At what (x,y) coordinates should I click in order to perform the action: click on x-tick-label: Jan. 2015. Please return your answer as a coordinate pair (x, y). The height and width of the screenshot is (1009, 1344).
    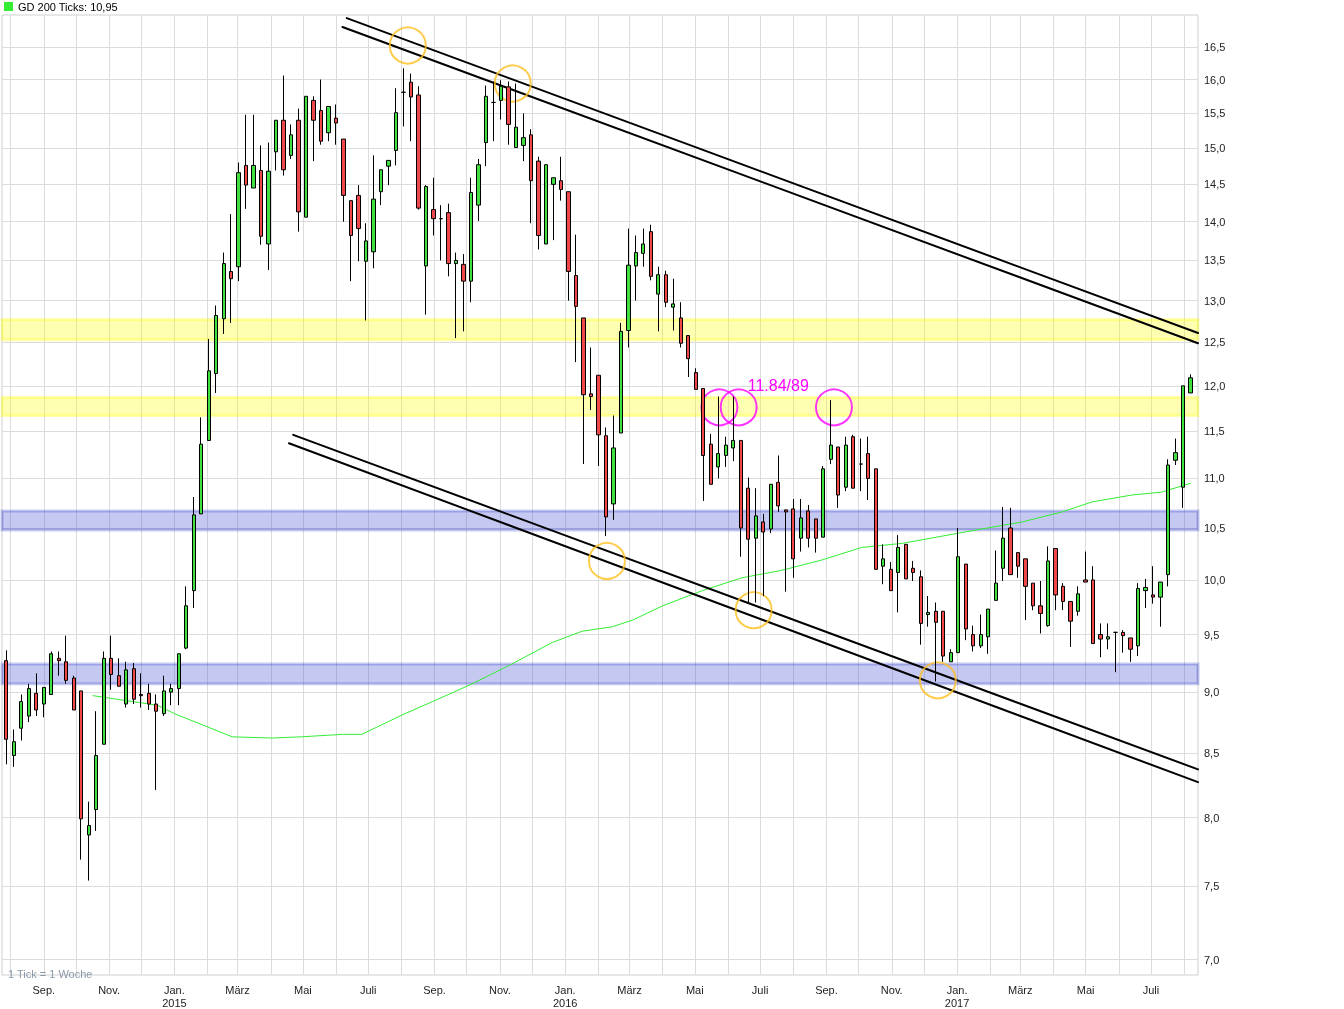
    Looking at the image, I should click on (174, 996).